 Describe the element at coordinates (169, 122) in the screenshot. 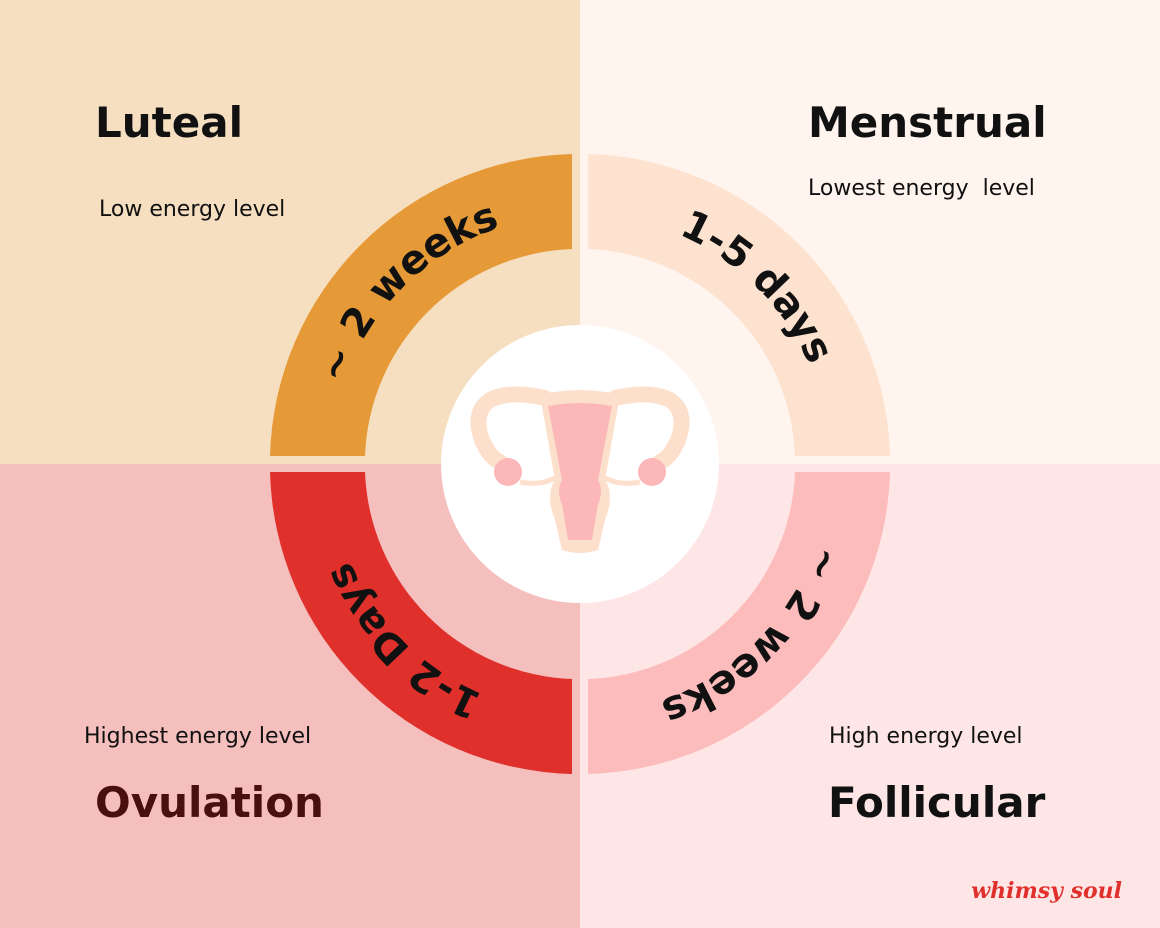

I see `luteal-title: Luteal` at that location.